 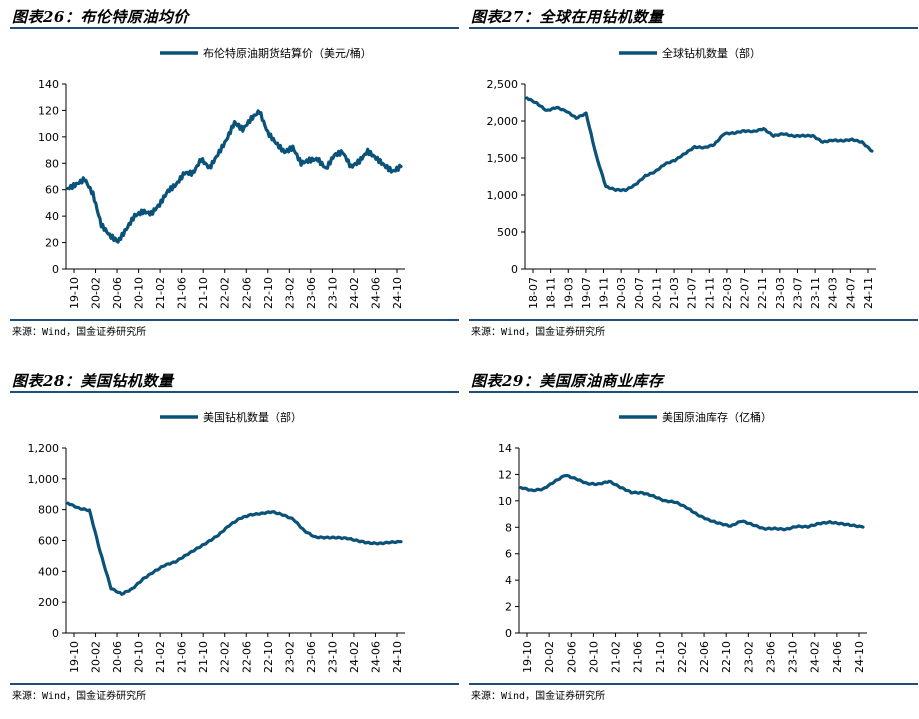 What do you see at coordinates (48, 602) in the screenshot?
I see `y-tick-label: 200` at bounding box center [48, 602].